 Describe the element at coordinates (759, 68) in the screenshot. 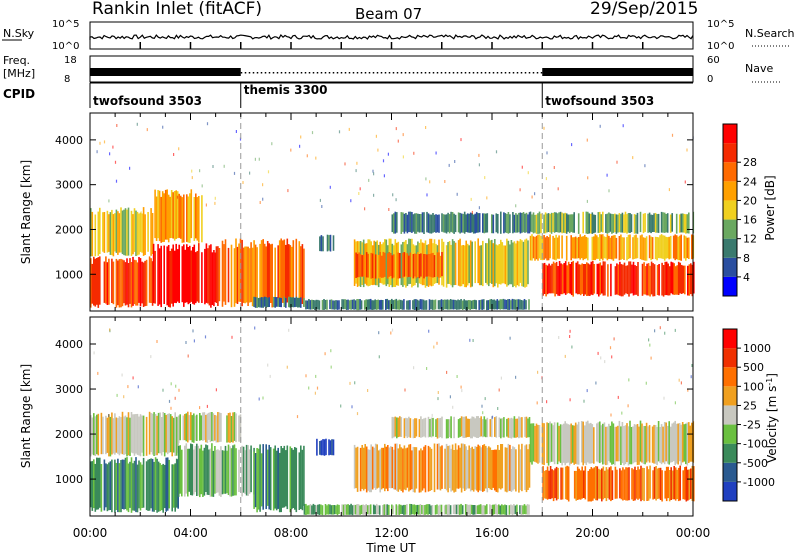

I see `nave-label: Nave` at that location.